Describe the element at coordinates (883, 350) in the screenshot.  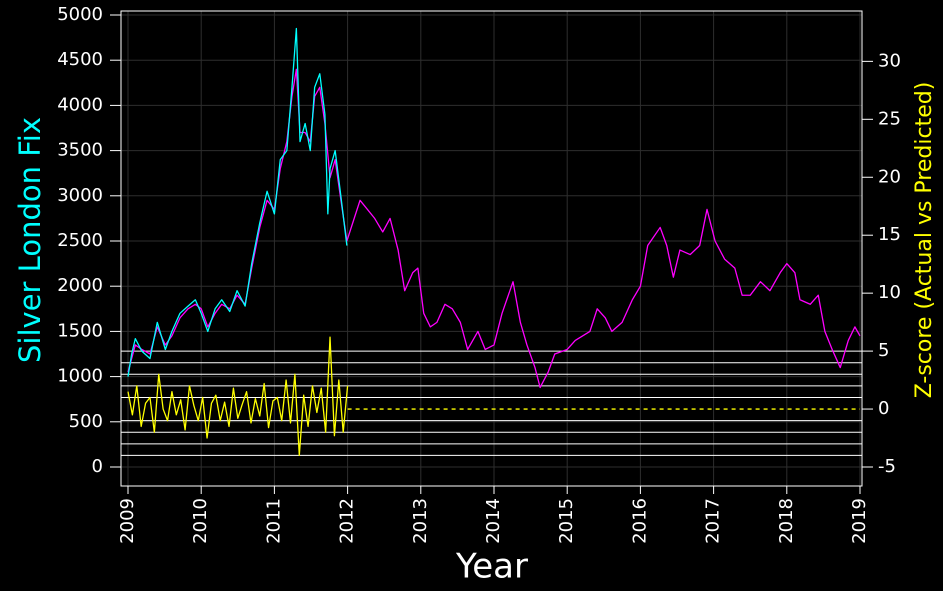
I see `y2-tick-label: 5` at that location.